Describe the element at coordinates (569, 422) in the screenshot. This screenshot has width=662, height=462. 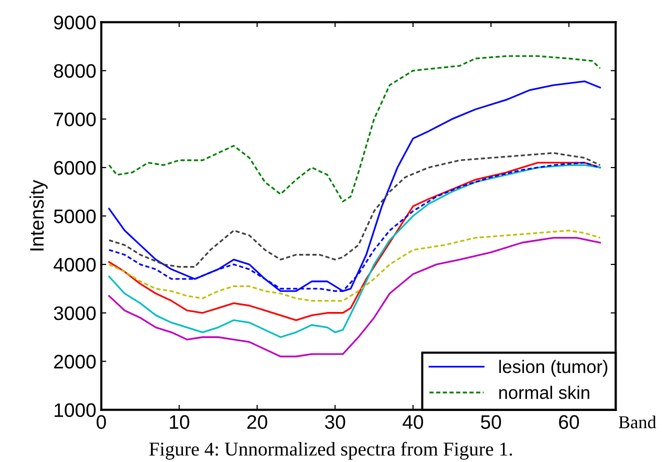
I see `x-tick-label: 60` at that location.